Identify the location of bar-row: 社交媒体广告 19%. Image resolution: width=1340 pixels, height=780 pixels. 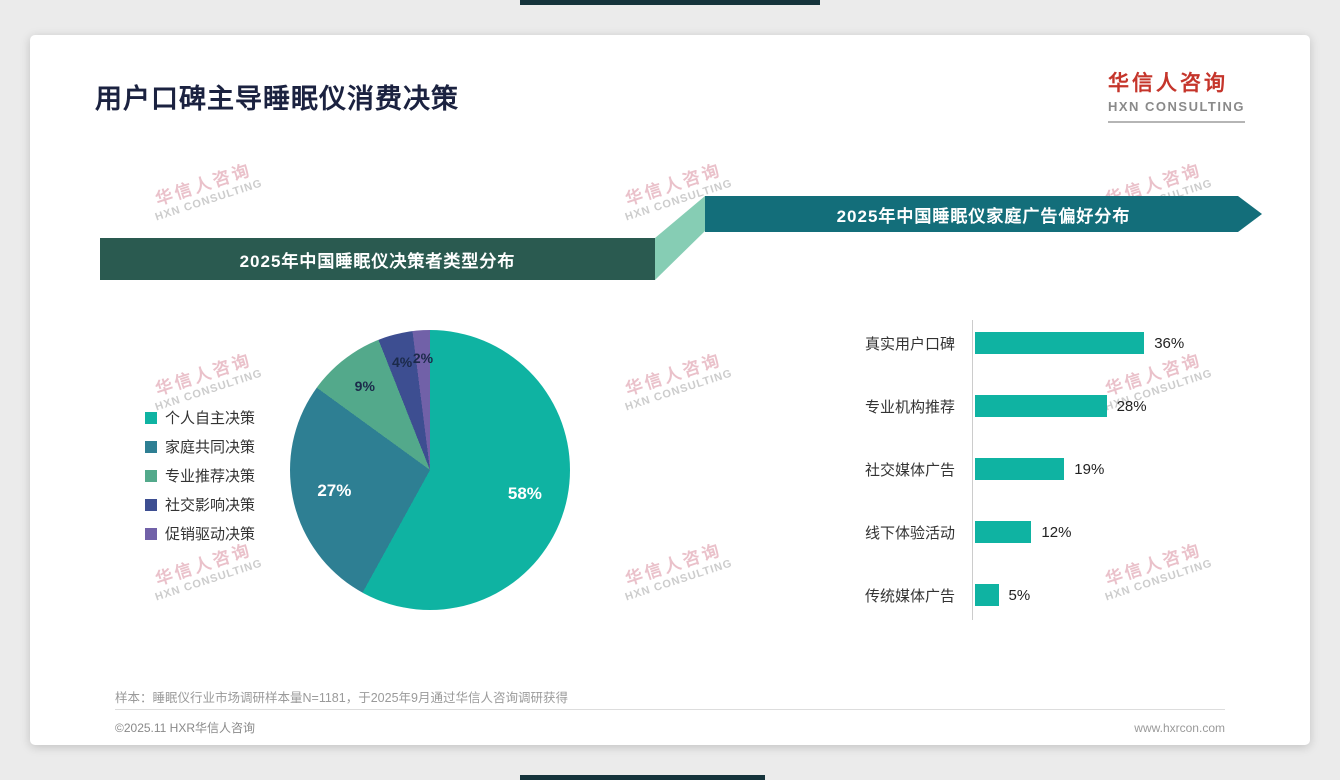
(1025, 469).